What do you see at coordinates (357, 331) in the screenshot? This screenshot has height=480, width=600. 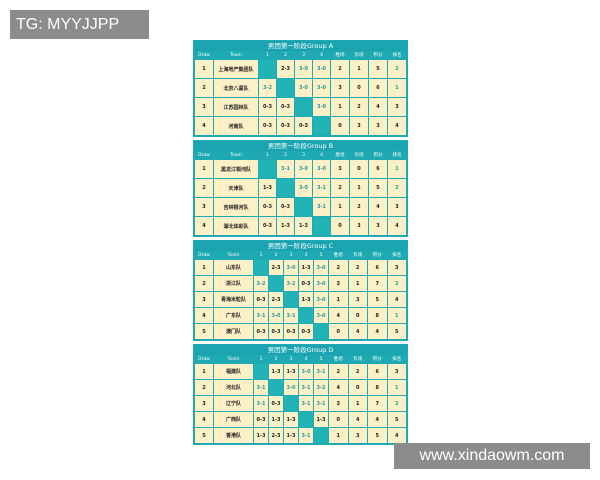 I see `losses-cell: 4` at bounding box center [357, 331].